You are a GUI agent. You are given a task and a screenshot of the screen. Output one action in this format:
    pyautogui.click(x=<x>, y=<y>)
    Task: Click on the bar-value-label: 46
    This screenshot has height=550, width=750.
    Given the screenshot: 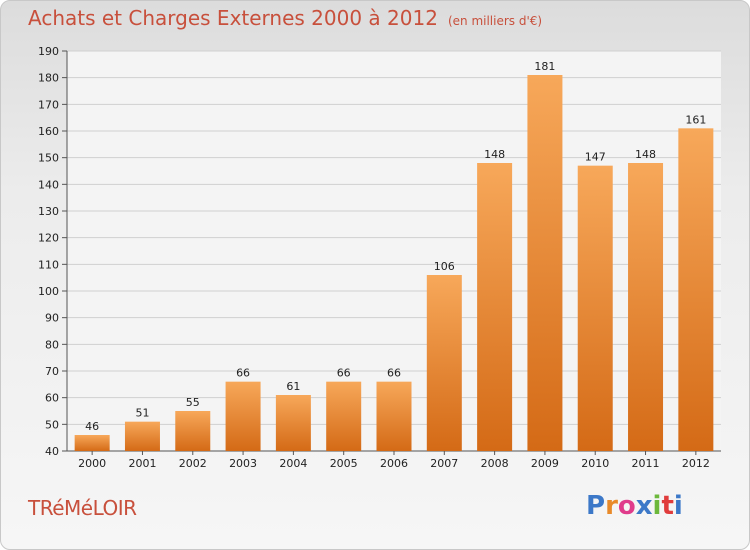 What is the action you would take?
    pyautogui.click(x=92, y=426)
    